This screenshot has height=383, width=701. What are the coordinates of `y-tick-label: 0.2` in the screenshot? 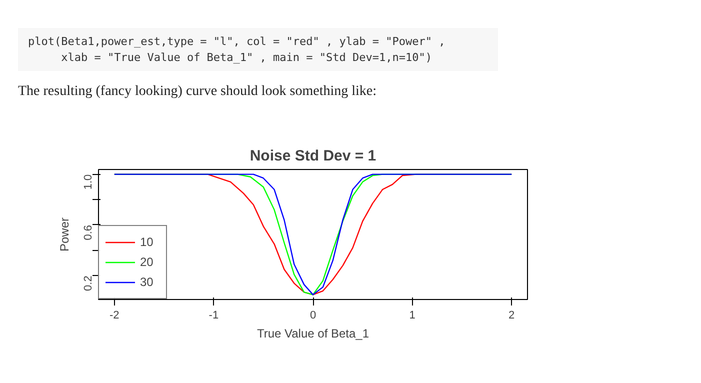 It's located at (88, 284).